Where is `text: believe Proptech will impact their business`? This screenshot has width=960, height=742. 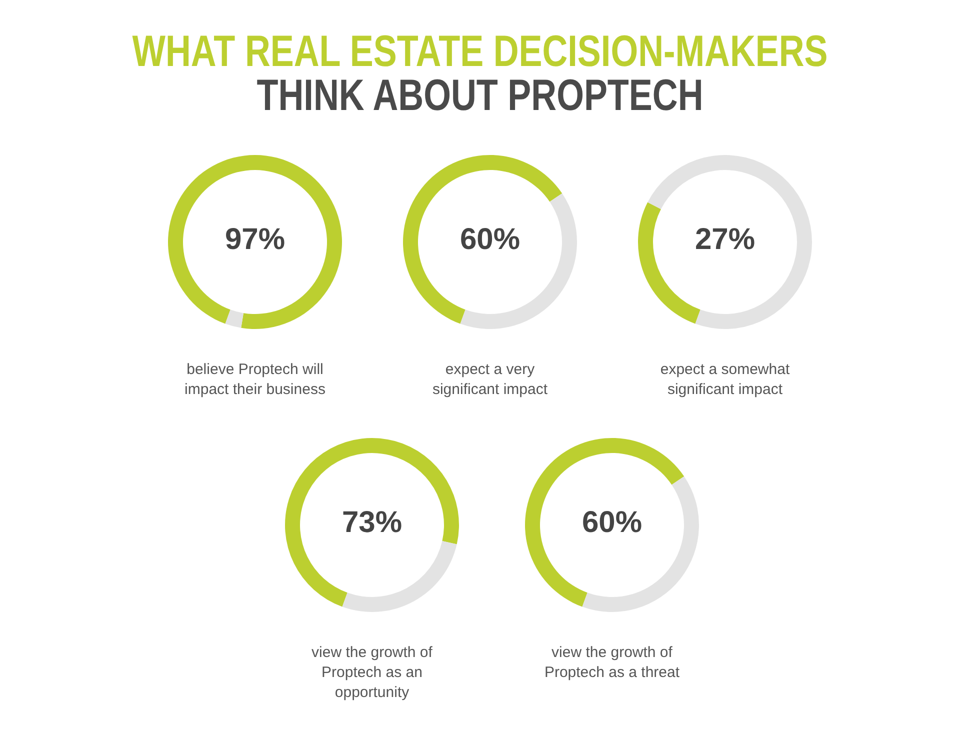 text: believe Proptech will impact their business is located at coordinates (255, 380).